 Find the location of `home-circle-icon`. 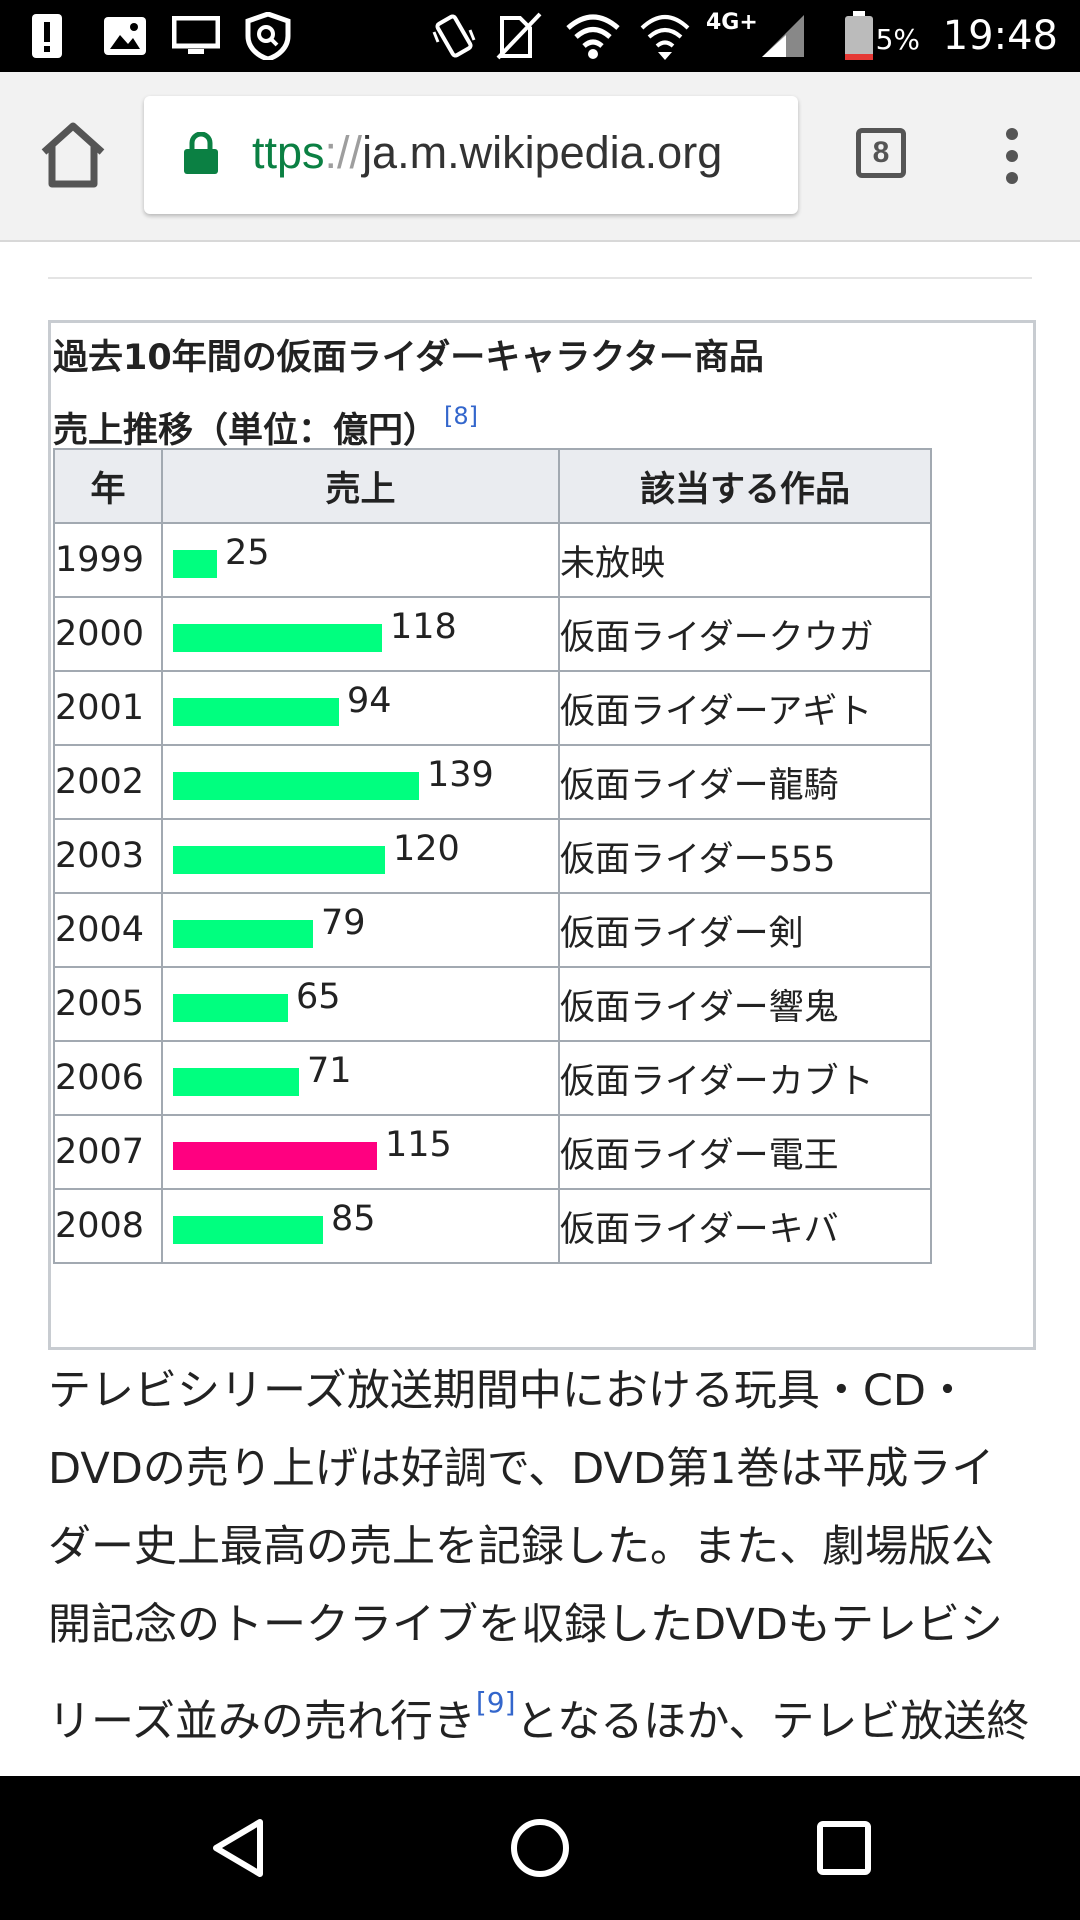

home-circle-icon is located at coordinates (540, 1848).